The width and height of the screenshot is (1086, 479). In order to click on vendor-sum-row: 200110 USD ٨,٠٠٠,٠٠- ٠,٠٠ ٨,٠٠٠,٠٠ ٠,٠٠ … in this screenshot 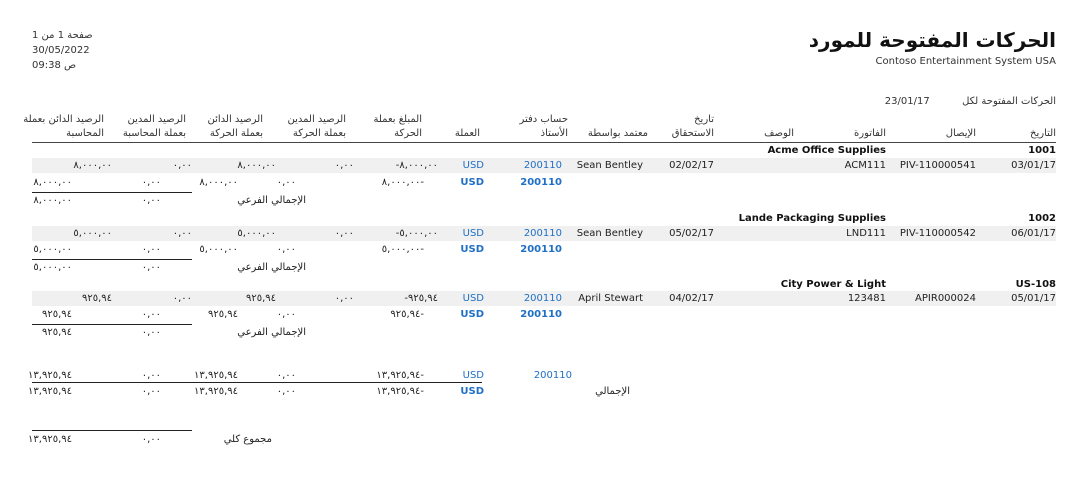, I will do `click(544, 182)`.